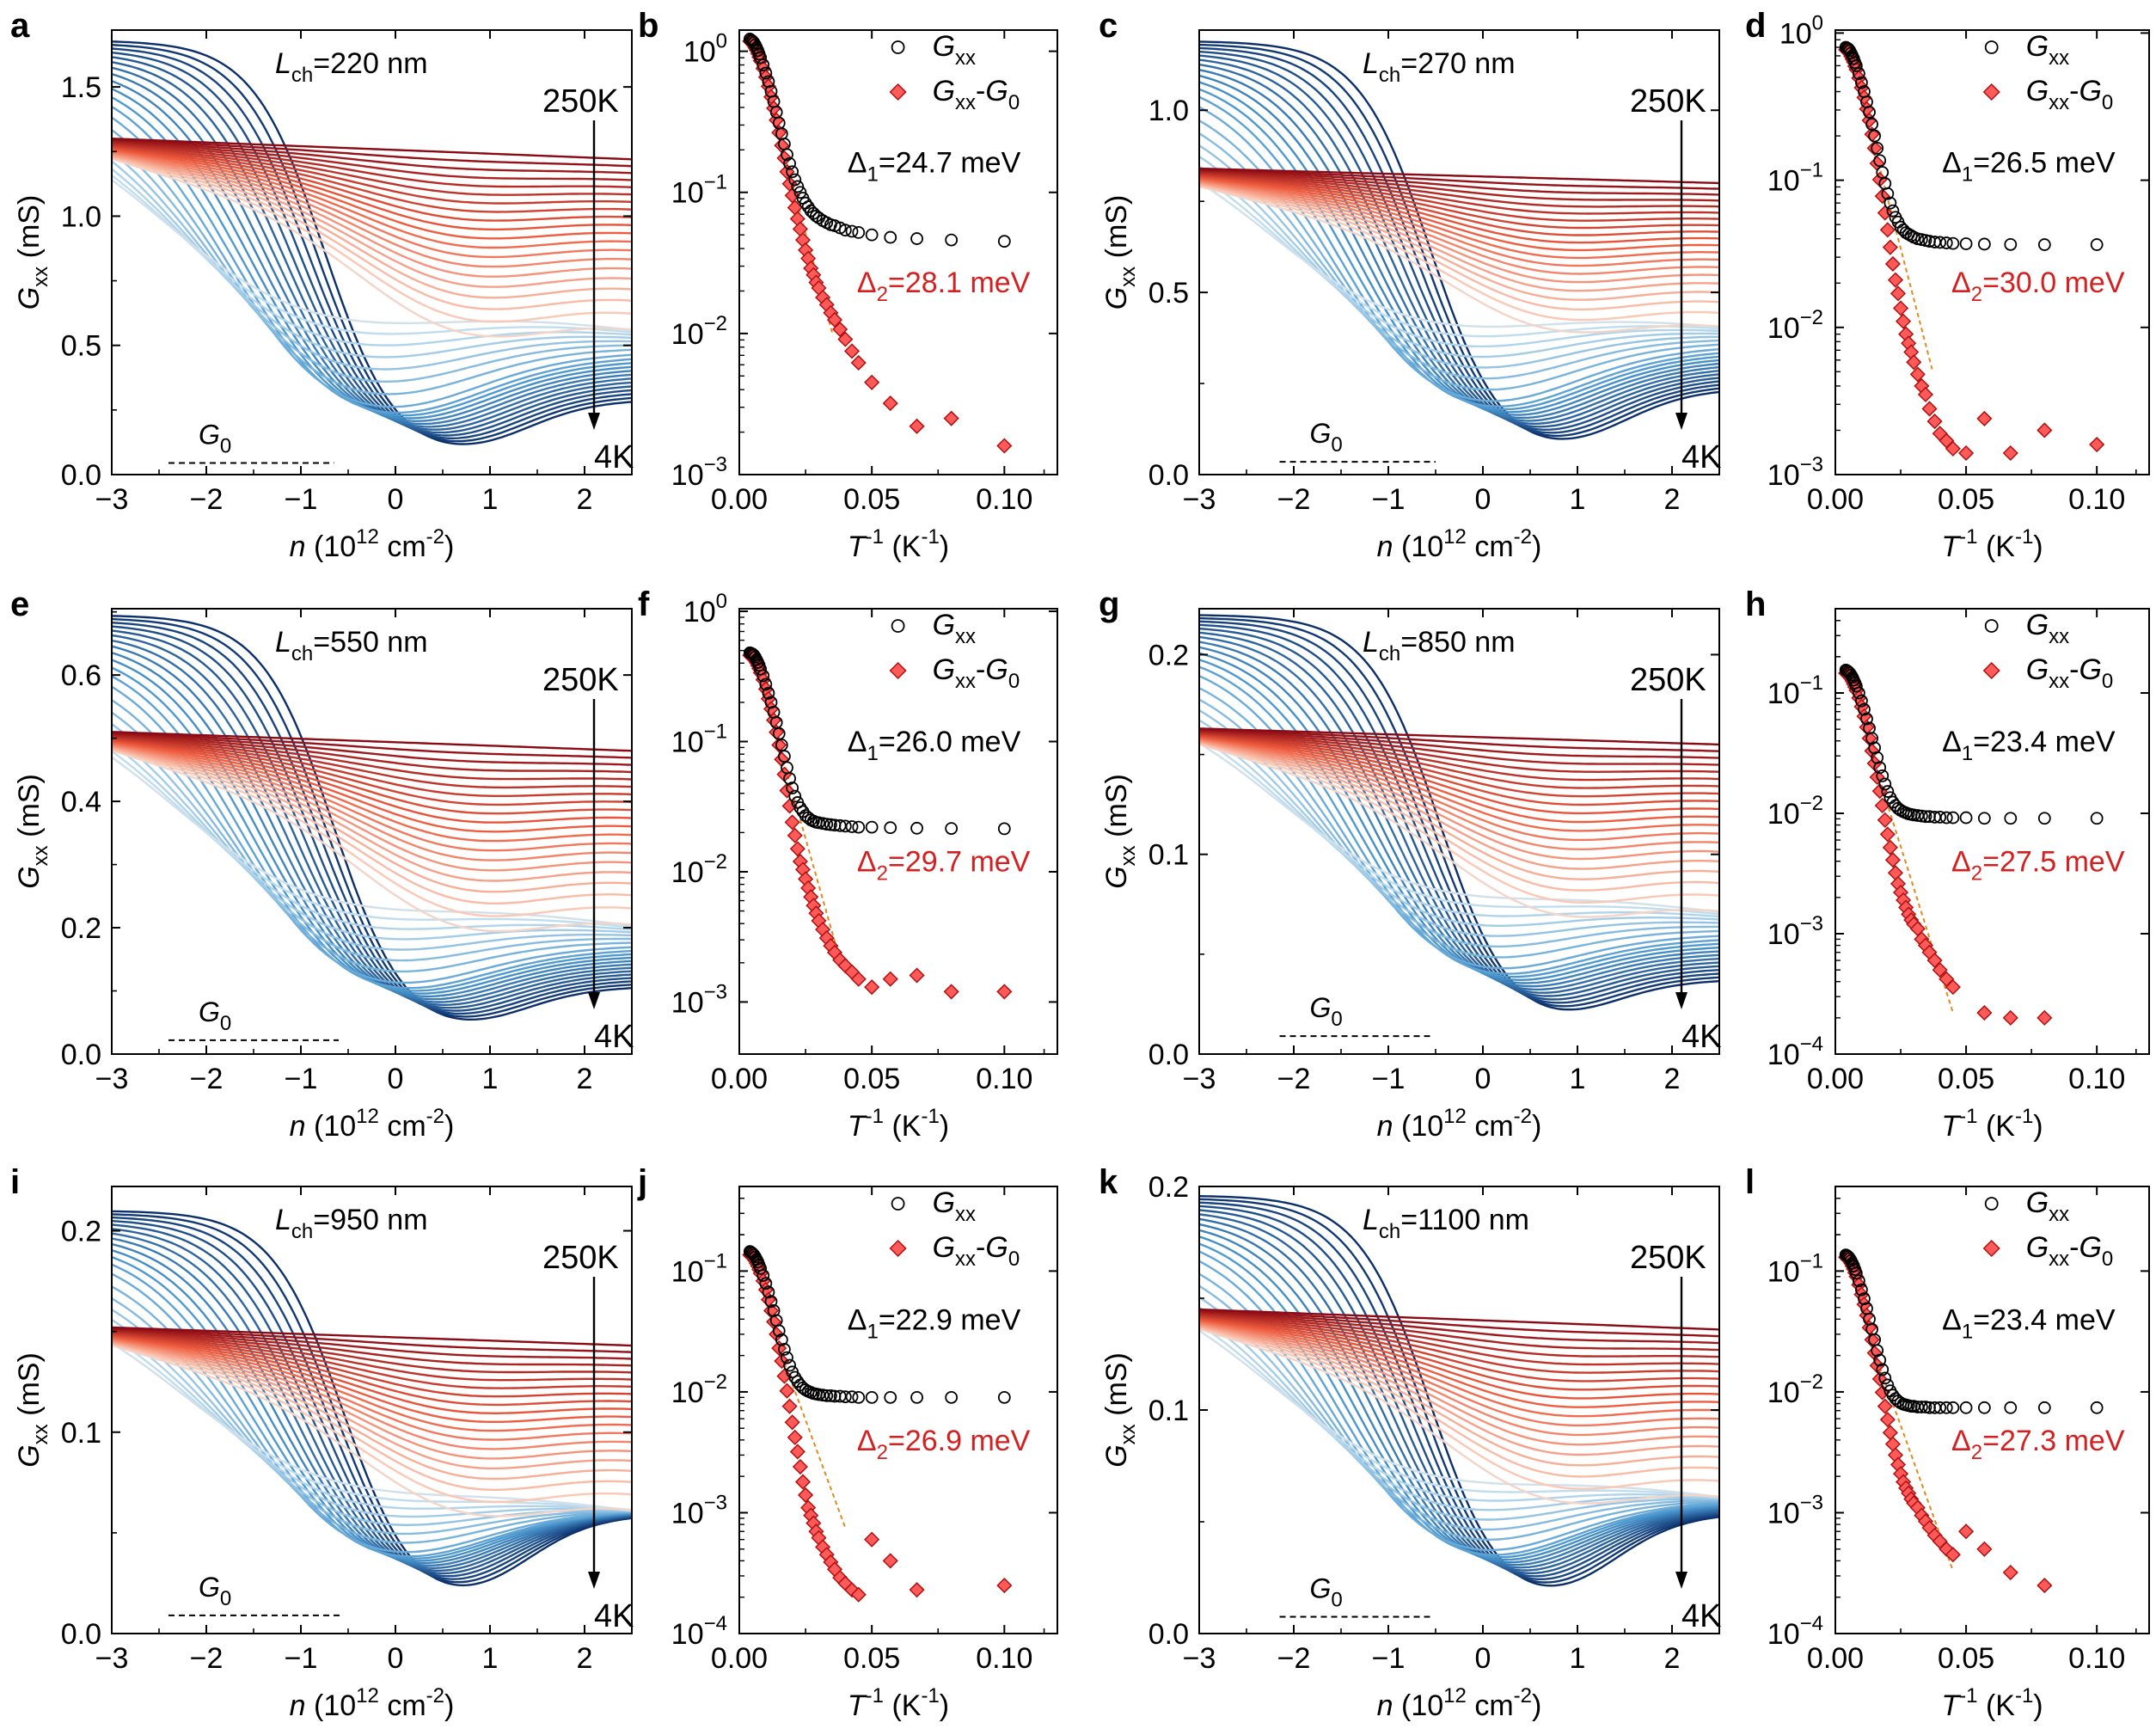  I want to click on gap1-label: Δ1=24.7 meV, so click(934, 166).